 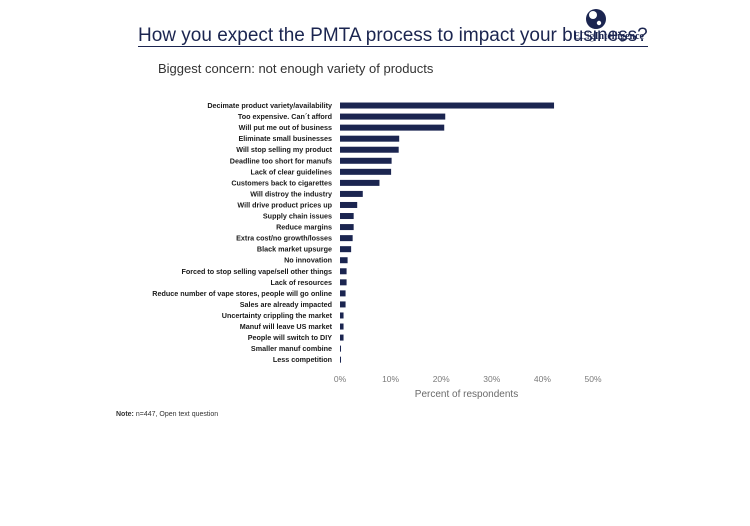 What do you see at coordinates (277, 315) in the screenshot?
I see `category-label: Uncertainty crippling the market` at bounding box center [277, 315].